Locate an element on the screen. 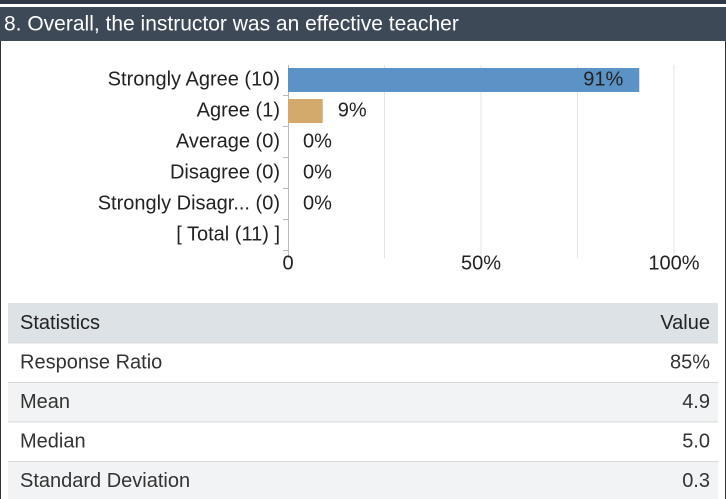  table-cell: Response Ratio is located at coordinates (91, 363).